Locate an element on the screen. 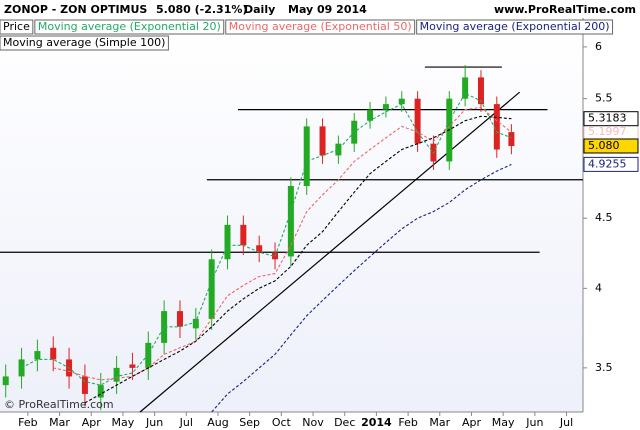 Image resolution: width=640 pixels, height=430 pixels. date: May 09 2014 is located at coordinates (327, 9).